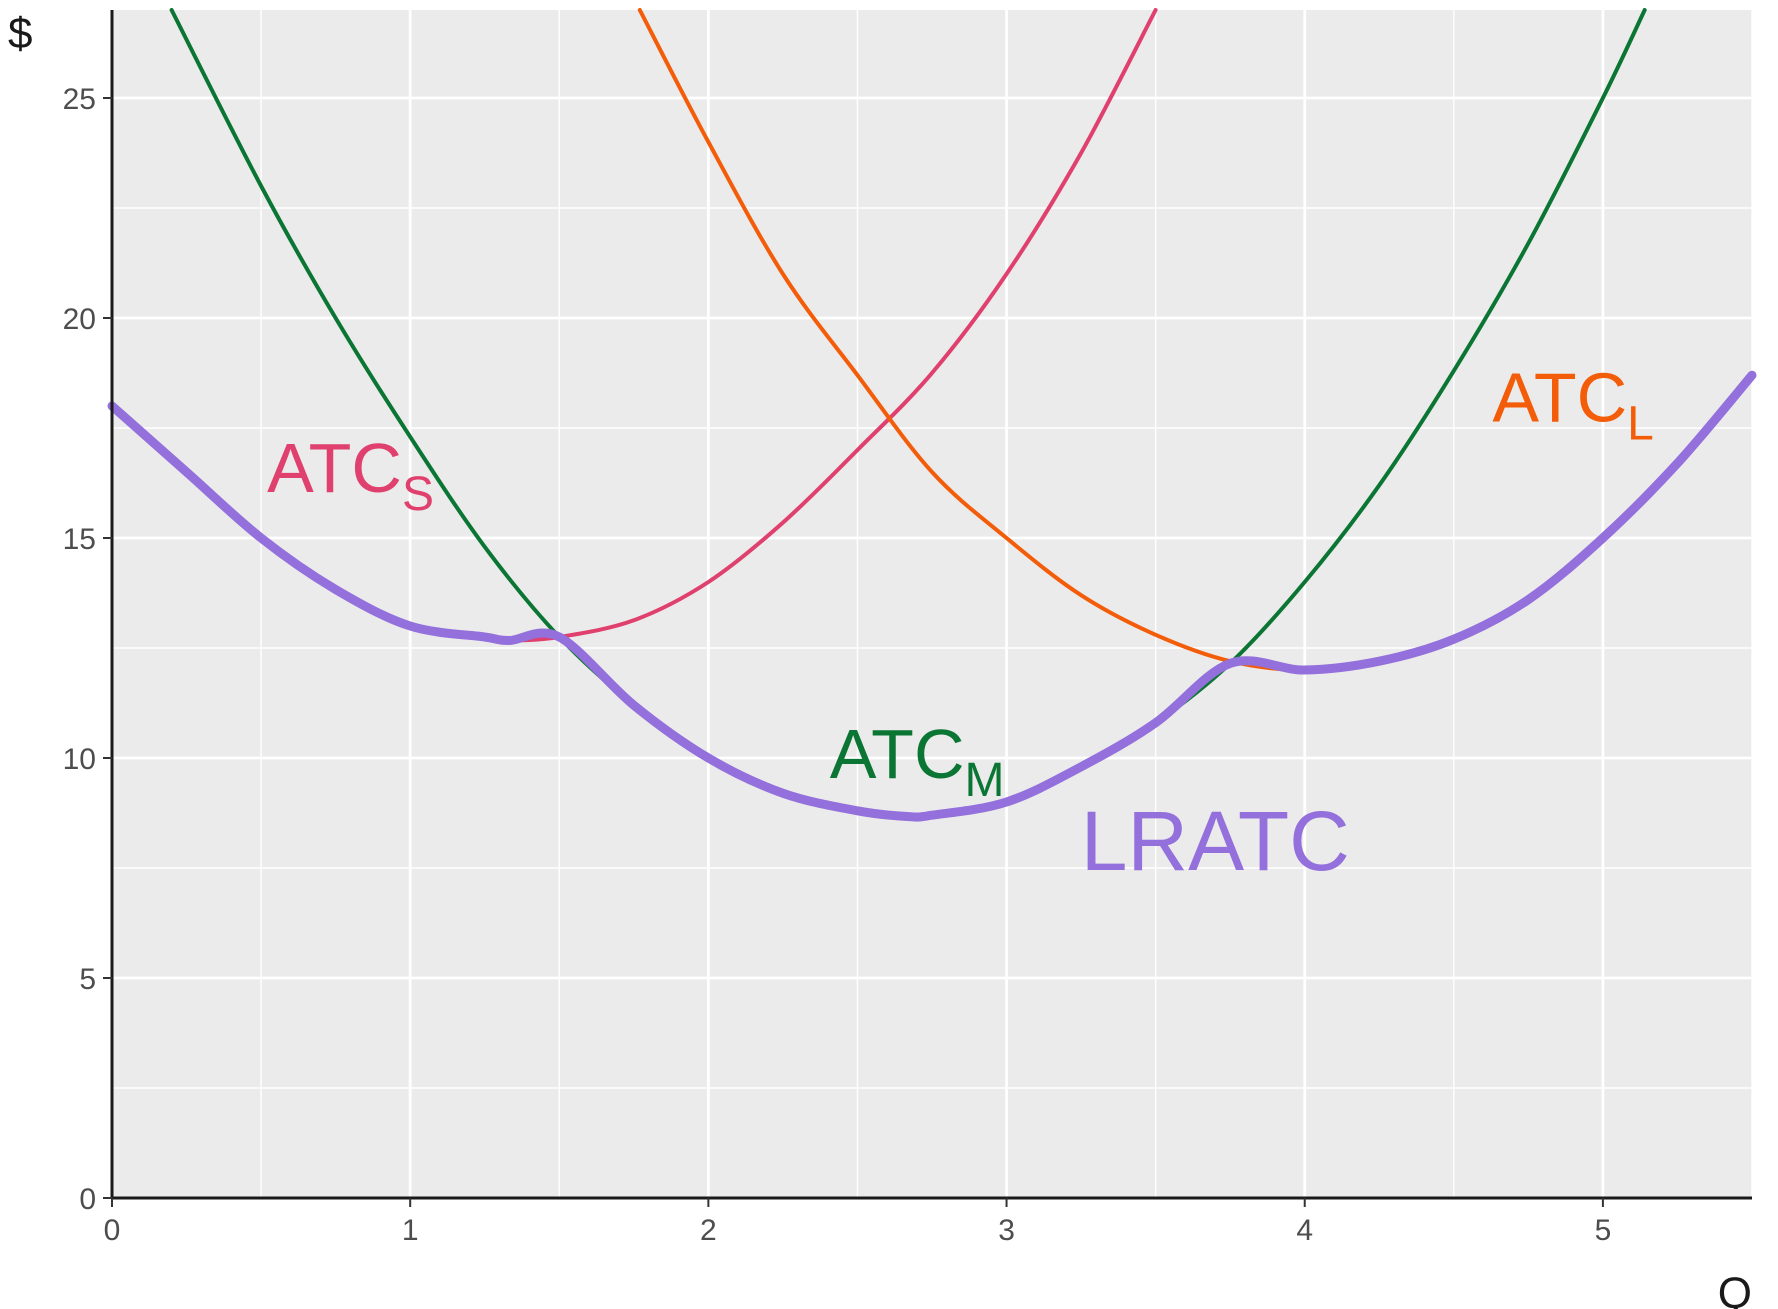 This screenshot has width=1778, height=1309. Describe the element at coordinates (1304, 1230) in the screenshot. I see `x-tick-label: 4` at that location.